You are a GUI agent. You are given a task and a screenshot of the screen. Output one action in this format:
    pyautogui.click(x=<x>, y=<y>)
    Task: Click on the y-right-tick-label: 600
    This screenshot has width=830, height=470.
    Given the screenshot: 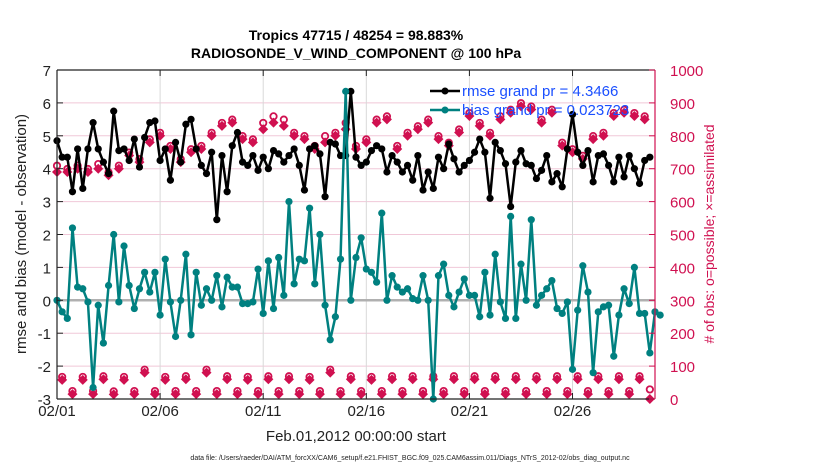 What is the action you would take?
    pyautogui.click(x=682, y=203)
    